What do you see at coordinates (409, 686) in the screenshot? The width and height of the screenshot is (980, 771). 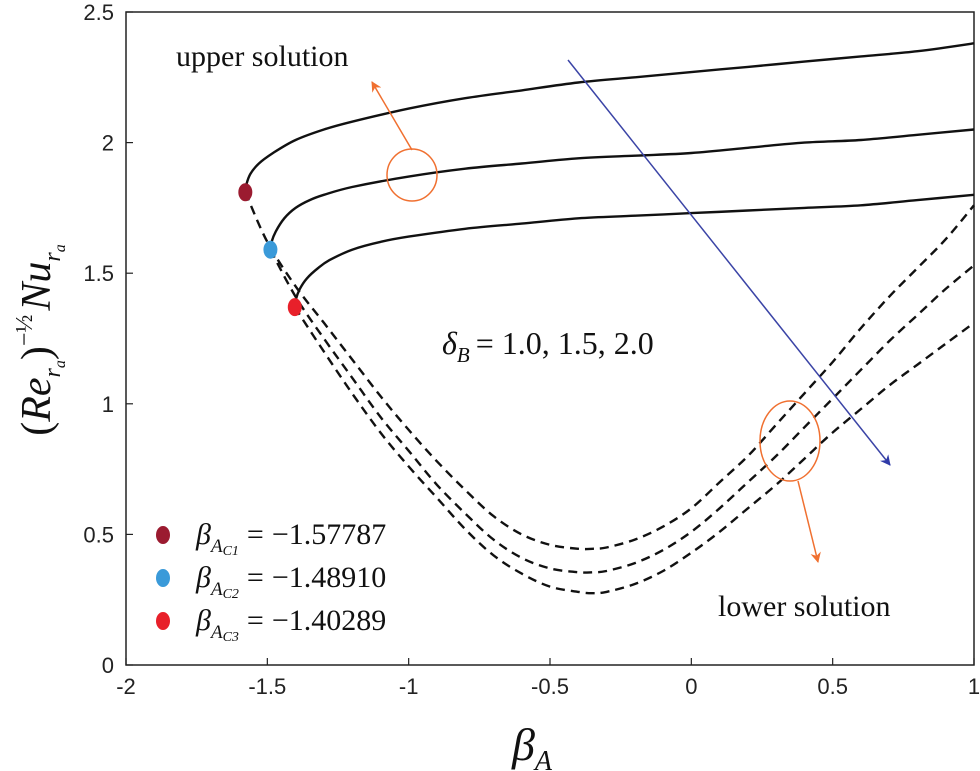 I see `x-tick-label: -1` at bounding box center [409, 686].